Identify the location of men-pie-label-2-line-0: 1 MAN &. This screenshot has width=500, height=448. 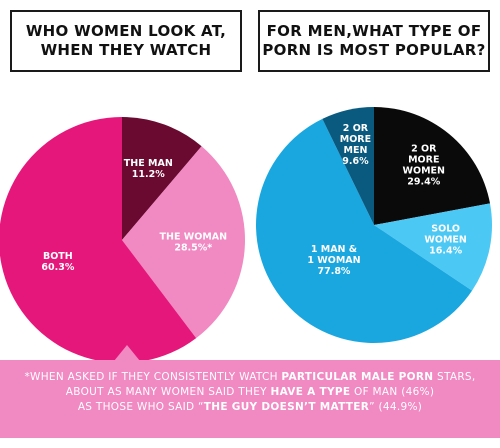
(334, 249).